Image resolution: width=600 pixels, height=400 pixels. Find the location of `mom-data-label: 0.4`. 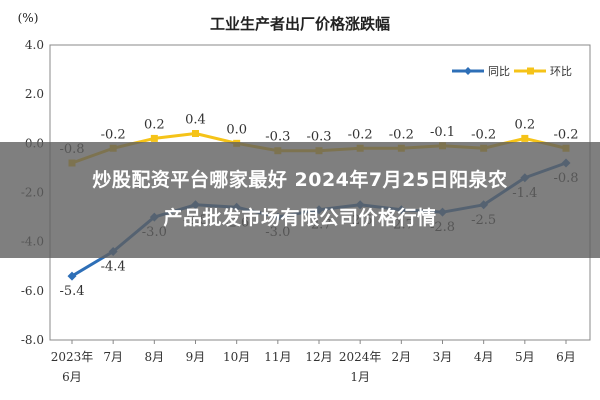

mom-data-label: 0.4 is located at coordinates (195, 120).